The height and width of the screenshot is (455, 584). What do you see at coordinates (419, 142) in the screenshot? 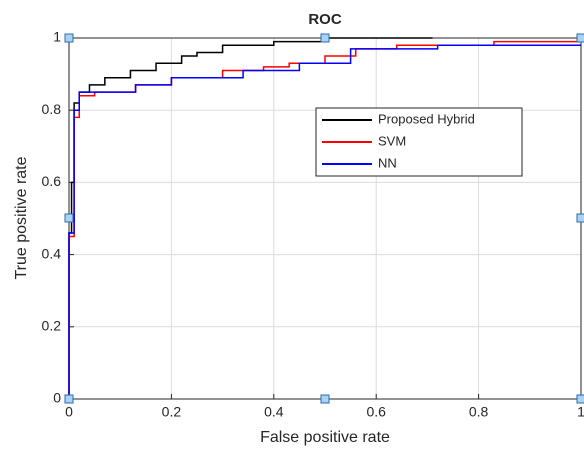
I see `legend: Proposed Hybrid SVM NN` at bounding box center [419, 142].